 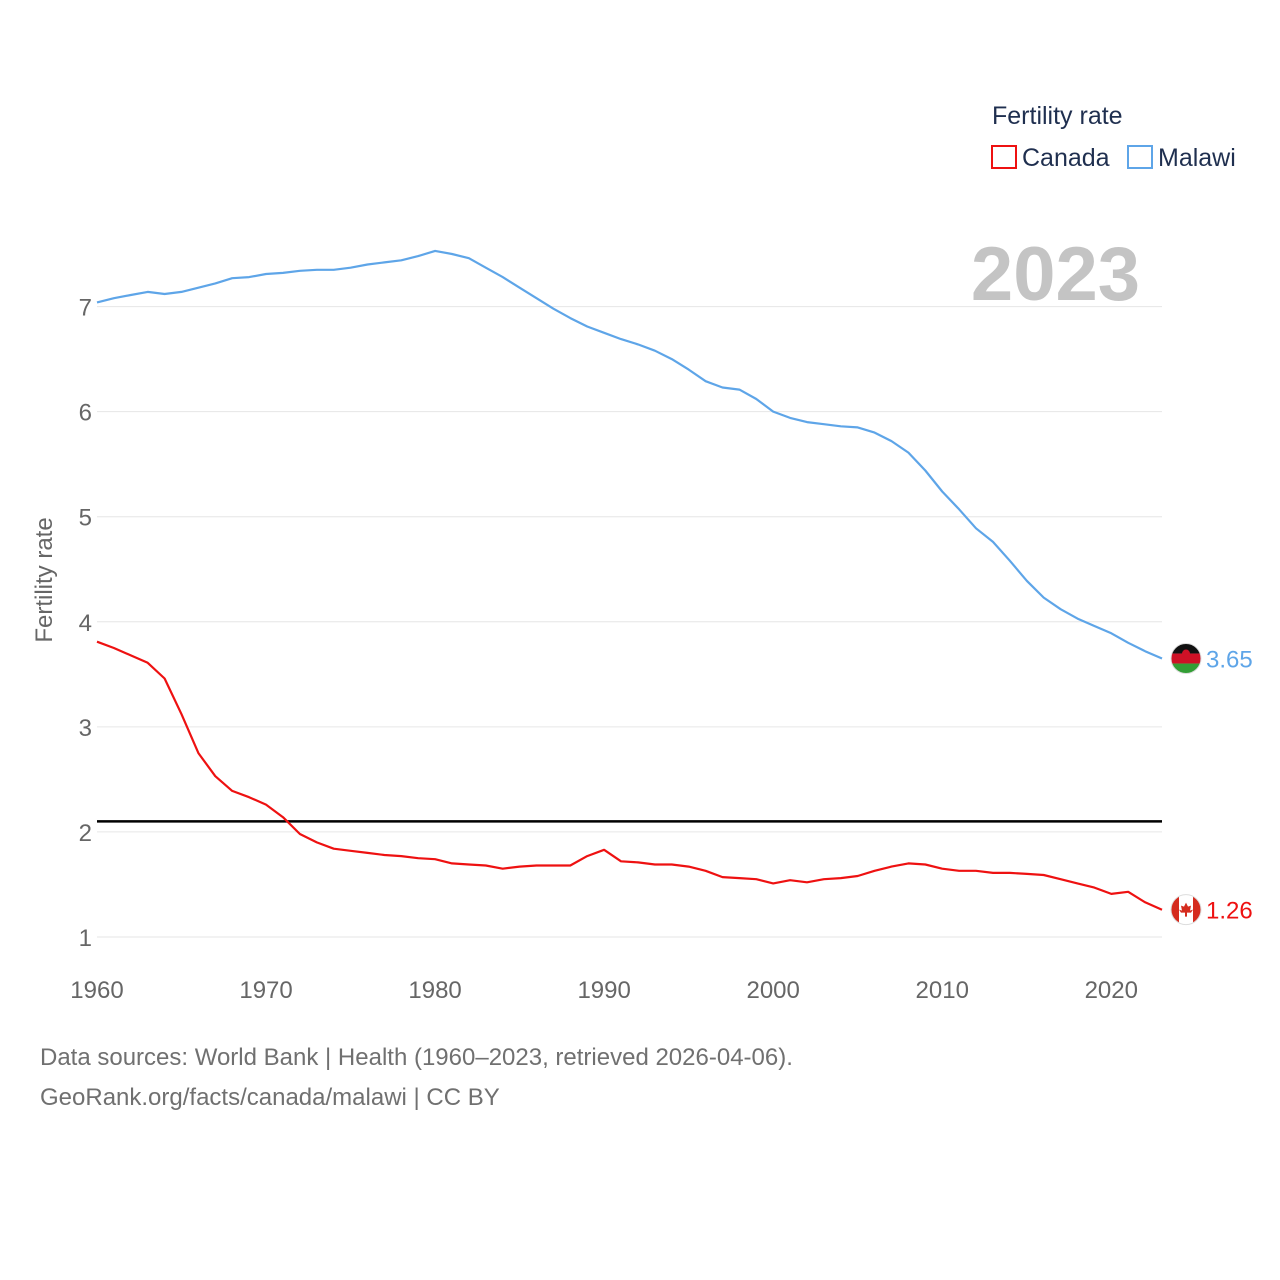 What do you see at coordinates (44, 579) in the screenshot?
I see `y-axis-title: Fertility rate` at bounding box center [44, 579].